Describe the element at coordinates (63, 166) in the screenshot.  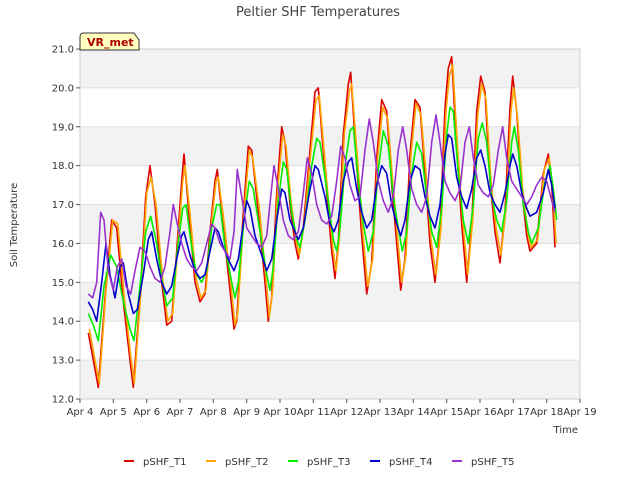
I see `y-tick-label: 18.0` at that location.